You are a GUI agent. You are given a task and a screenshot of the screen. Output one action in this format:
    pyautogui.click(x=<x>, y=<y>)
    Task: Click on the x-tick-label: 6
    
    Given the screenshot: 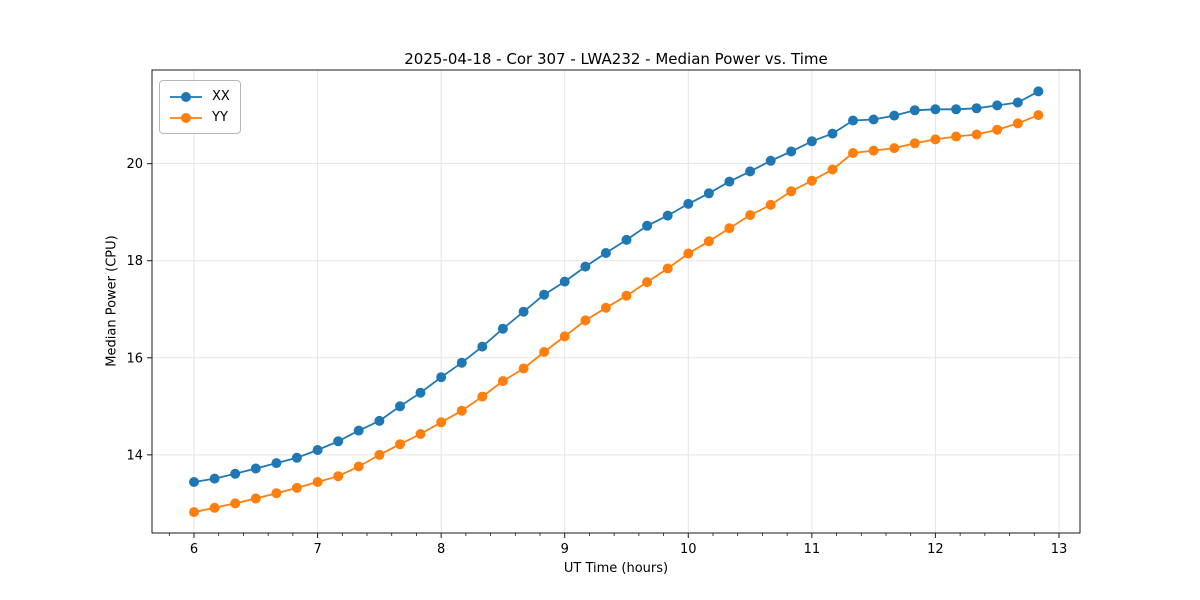 What is the action you would take?
    pyautogui.click(x=194, y=549)
    